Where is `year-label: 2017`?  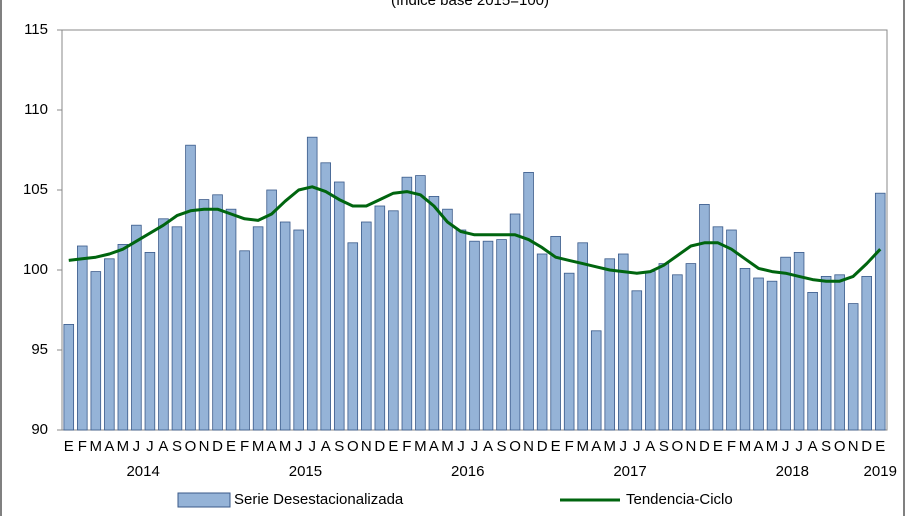
year-label: 2017 is located at coordinates (629, 471).